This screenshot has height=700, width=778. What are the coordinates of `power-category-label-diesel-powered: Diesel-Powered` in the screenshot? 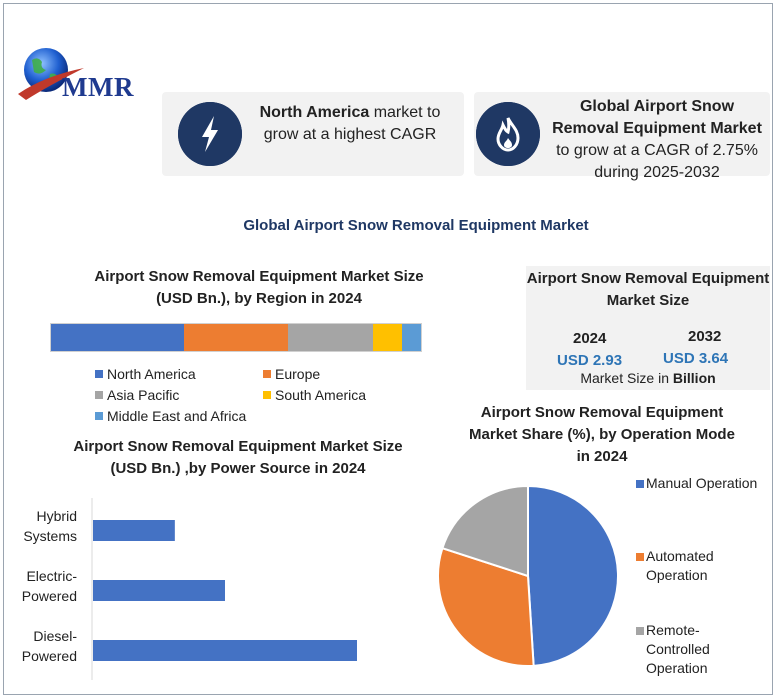 It's located at (50, 646).